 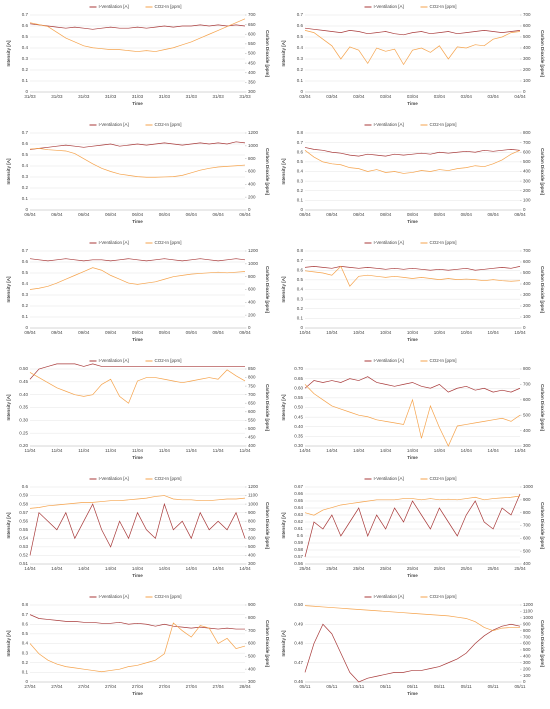 What do you see at coordinates (23, 503) in the screenshot?
I see `y-tick-label: 0.58` at bounding box center [23, 503].